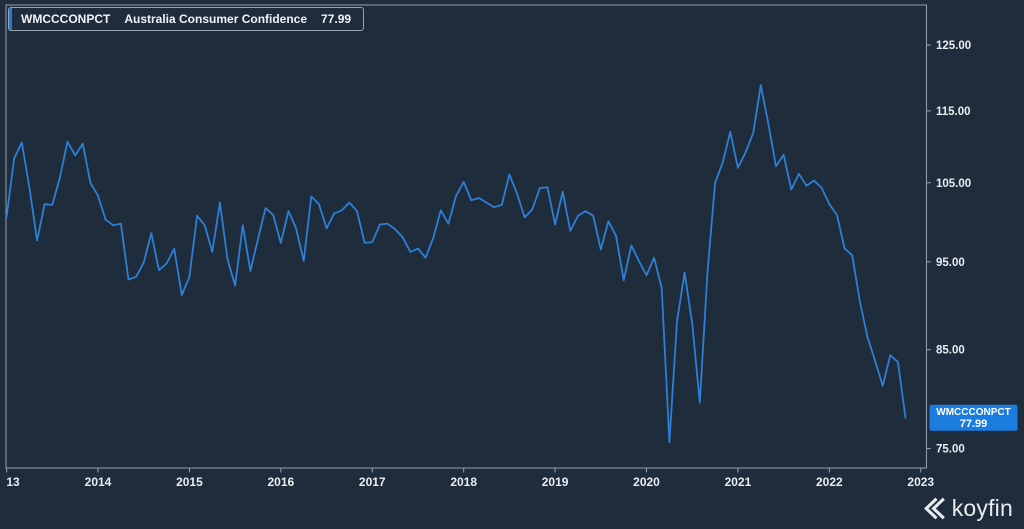 This screenshot has height=529, width=1024. I want to click on x-axis-label: 13, so click(13, 482).